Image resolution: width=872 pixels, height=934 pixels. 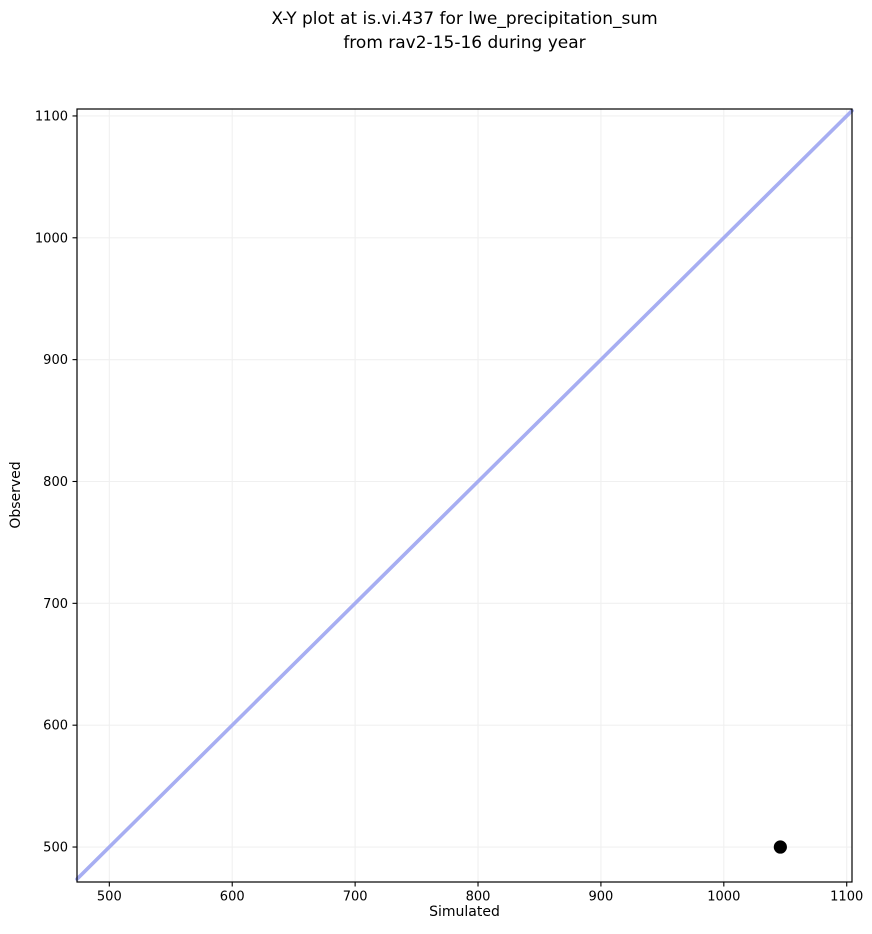 What do you see at coordinates (16, 495) in the screenshot?
I see `y-axis-label: Observed` at bounding box center [16, 495].